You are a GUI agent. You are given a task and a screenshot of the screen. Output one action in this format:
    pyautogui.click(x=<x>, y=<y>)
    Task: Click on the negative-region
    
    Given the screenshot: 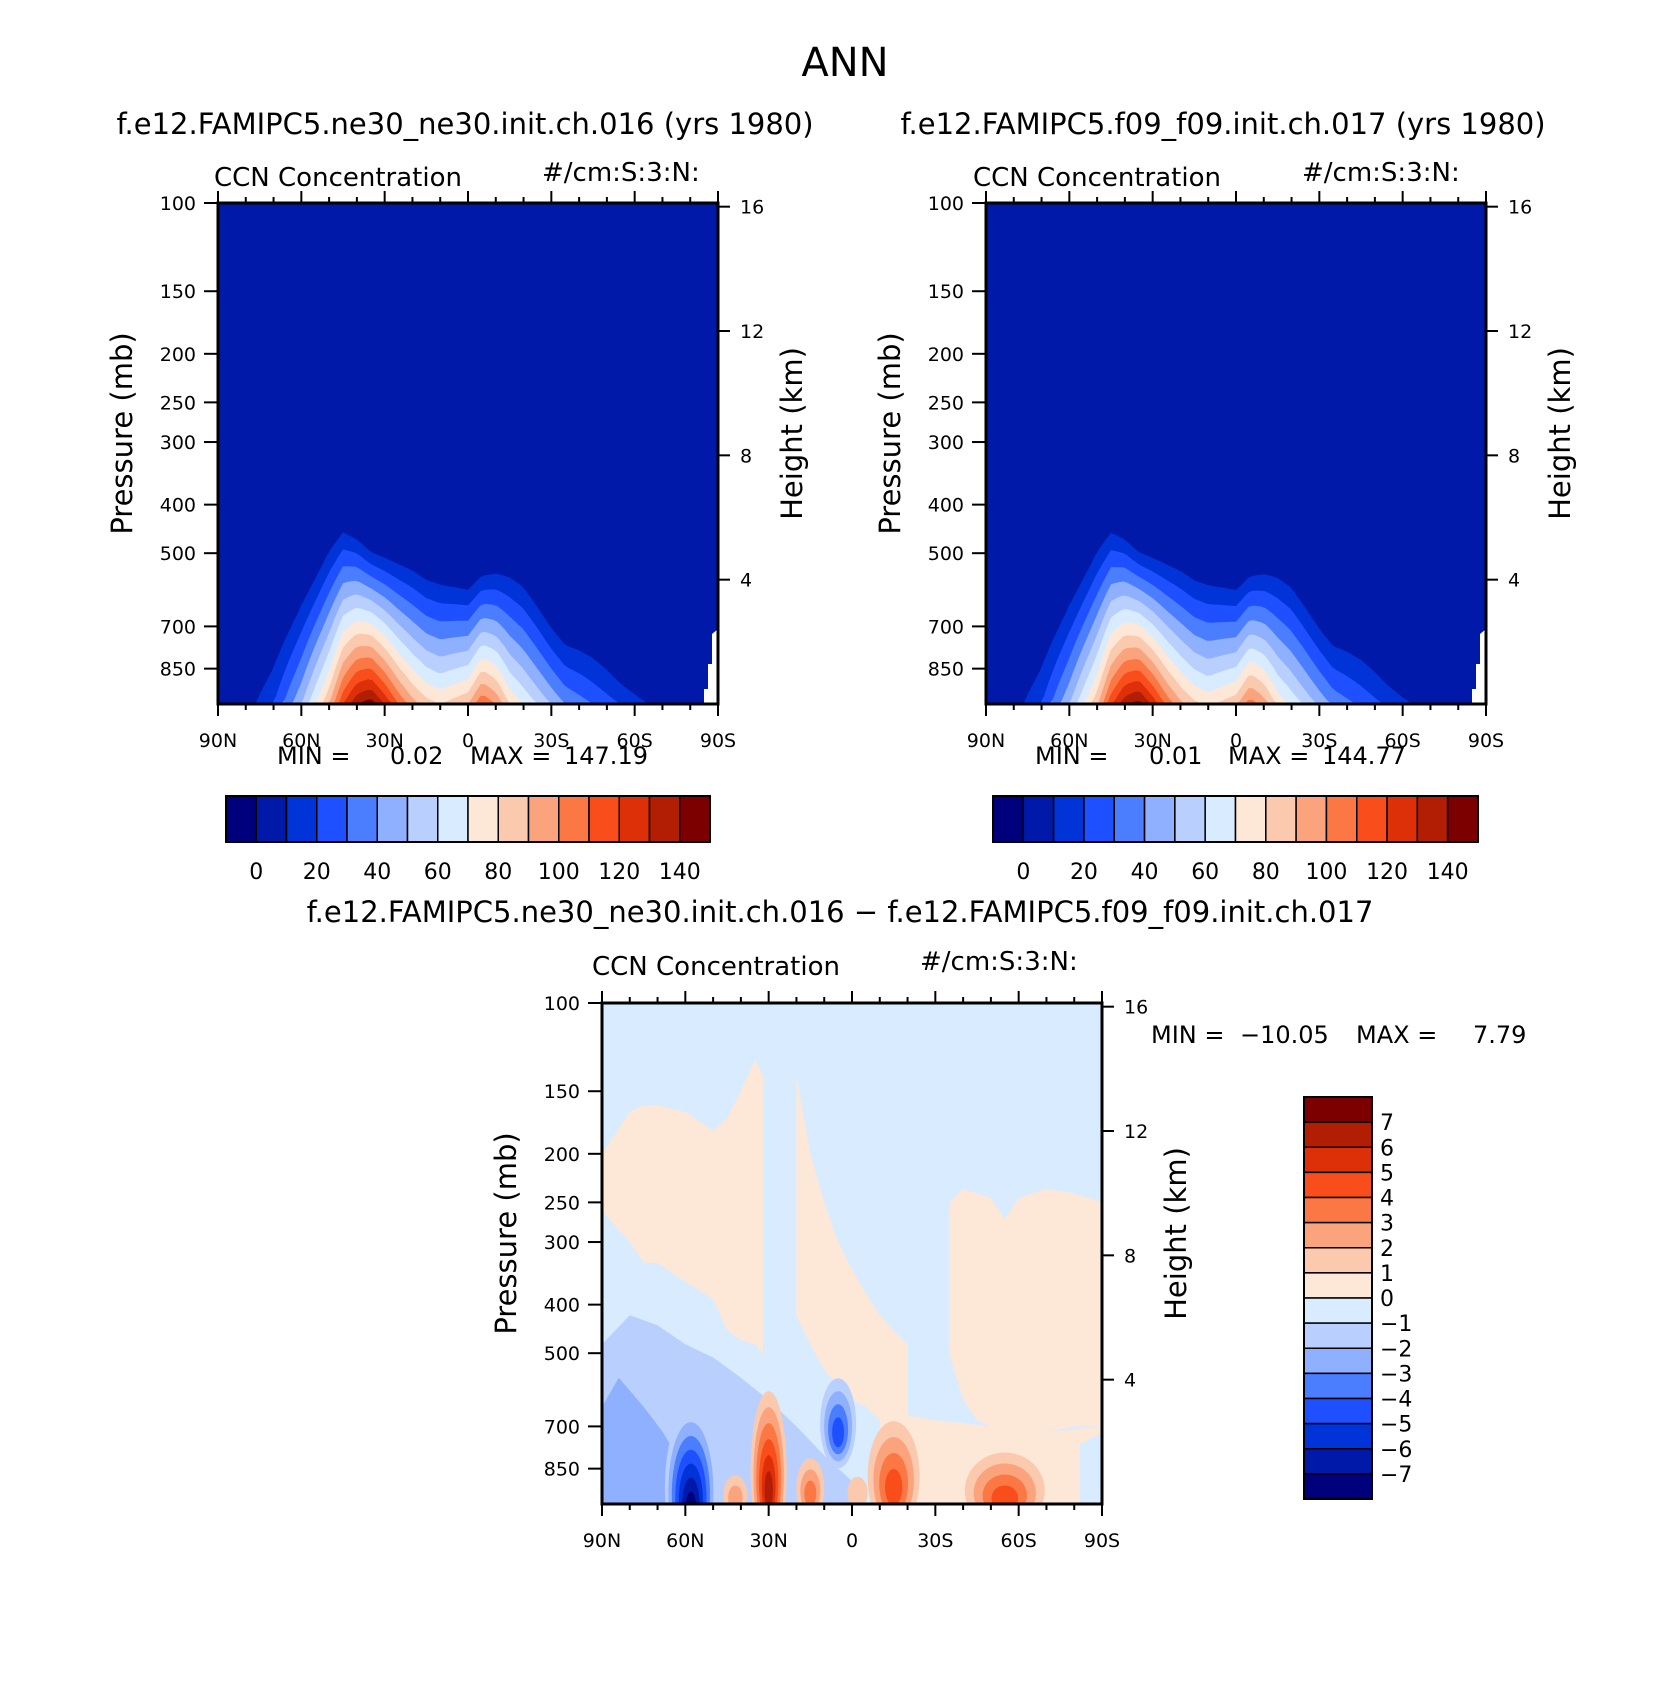 What is the action you would take?
    pyautogui.click(x=1090, y=1468)
    